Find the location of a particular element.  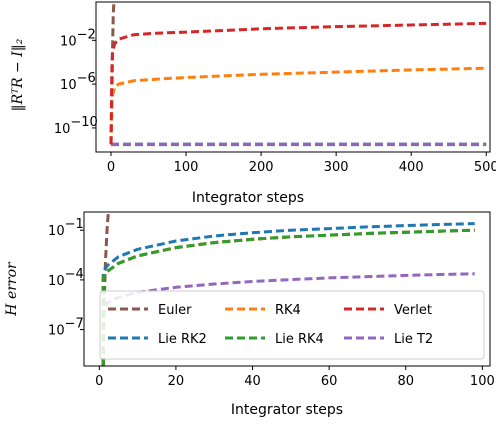

legend-box is located at coordinates (292, 325).